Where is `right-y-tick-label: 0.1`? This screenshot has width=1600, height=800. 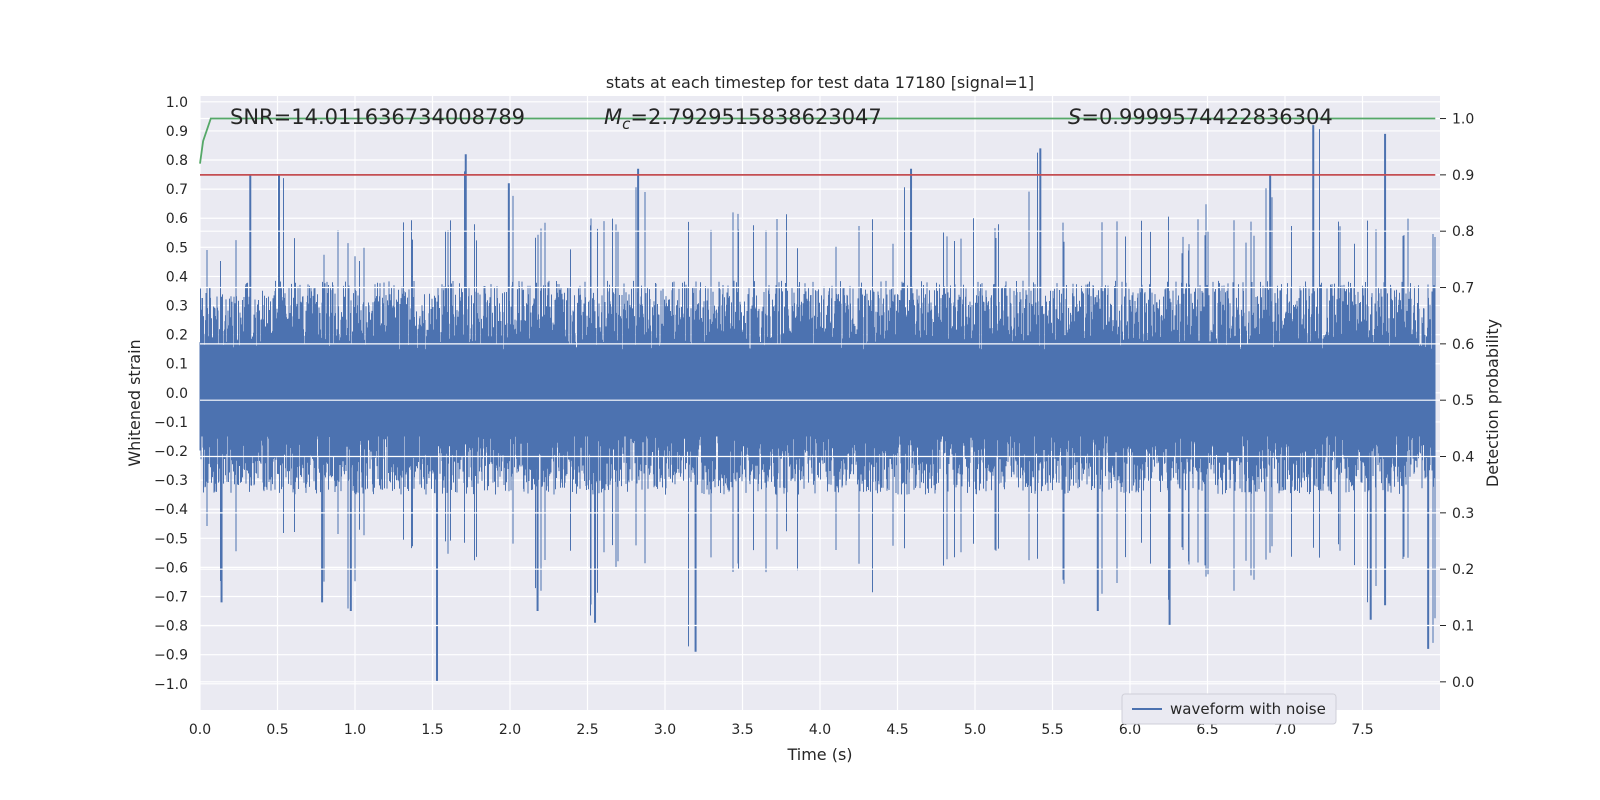
right-y-tick-label: 0.1 is located at coordinates (1463, 627).